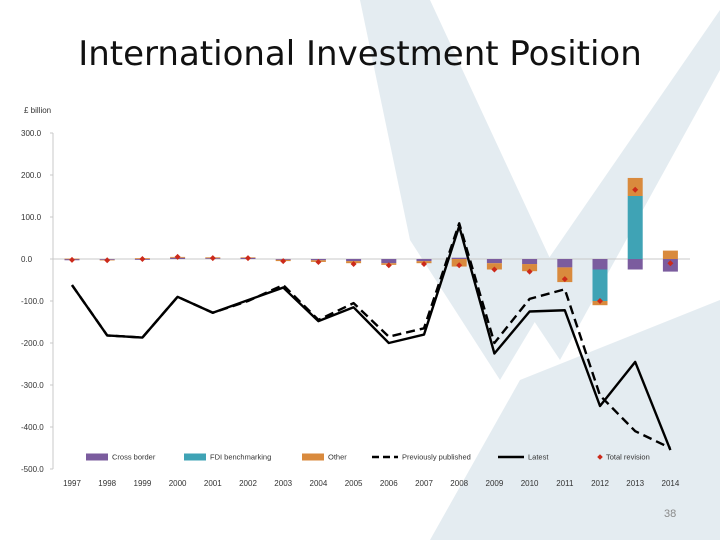  I want to click on legend-label: FDI benchmarking, so click(240, 457).